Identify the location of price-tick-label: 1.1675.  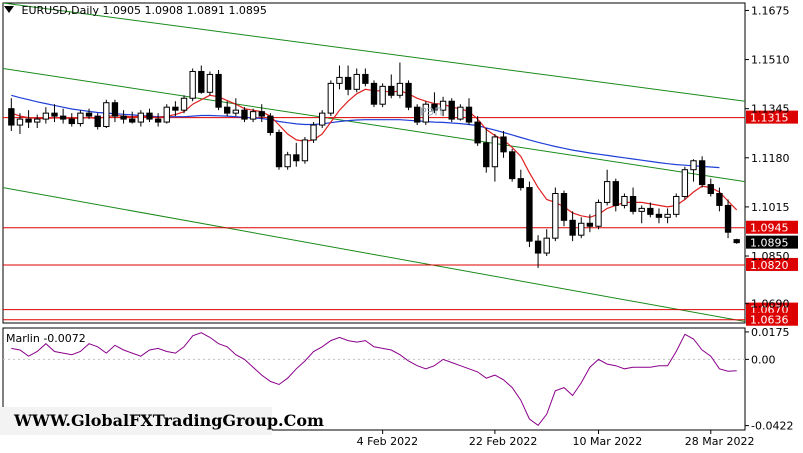
(770, 10).